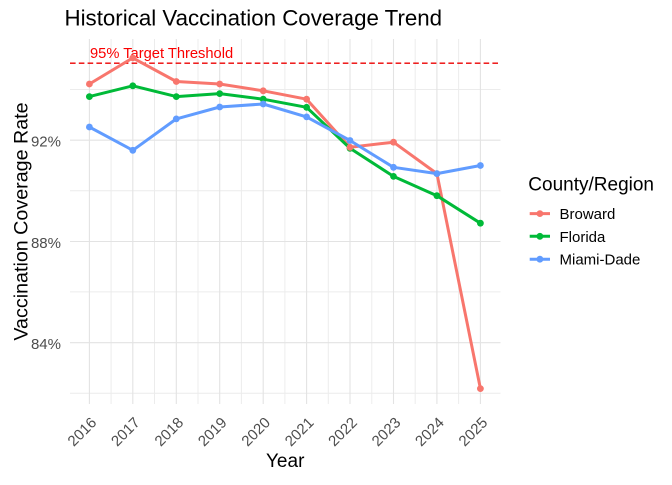  Describe the element at coordinates (285, 461) in the screenshot. I see `svg-text: Year` at that location.